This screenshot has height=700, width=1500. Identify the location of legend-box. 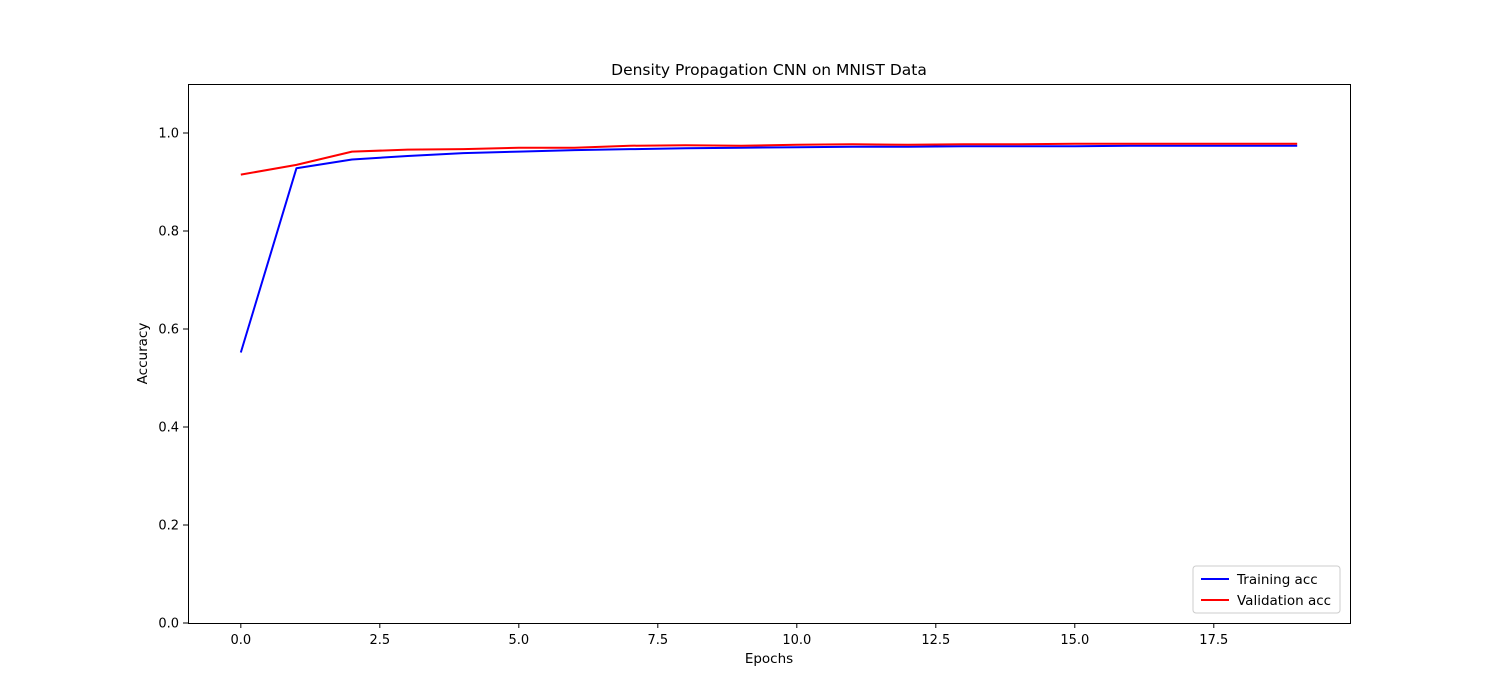
(1266, 589).